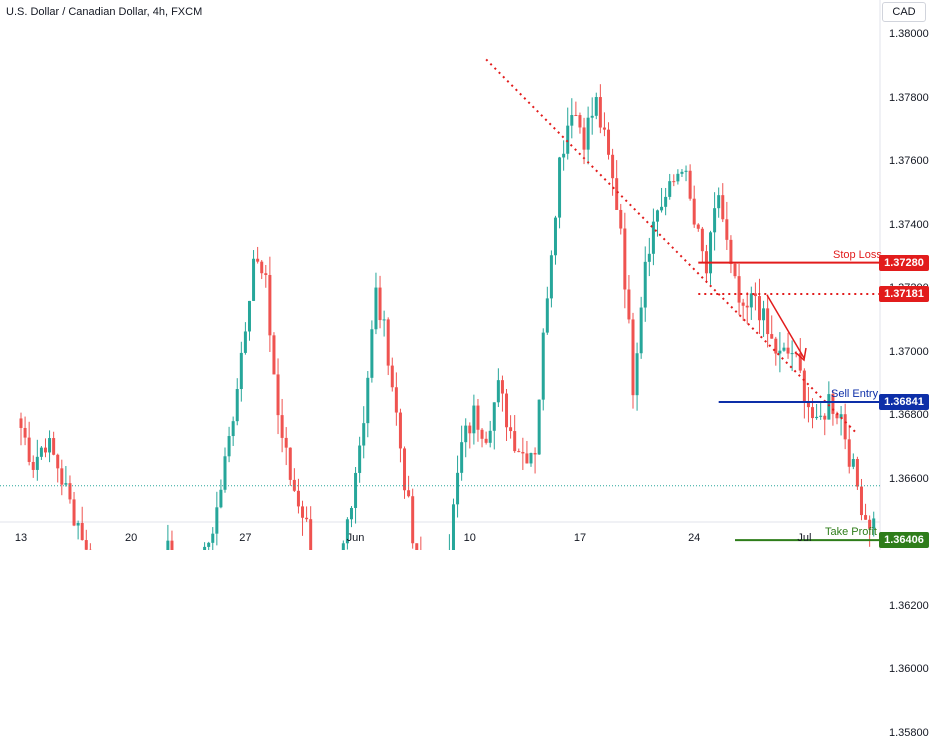  I want to click on chart-title: U.S. Dollar / Canadian Dollar, 4h, FXCM, so click(104, 12).